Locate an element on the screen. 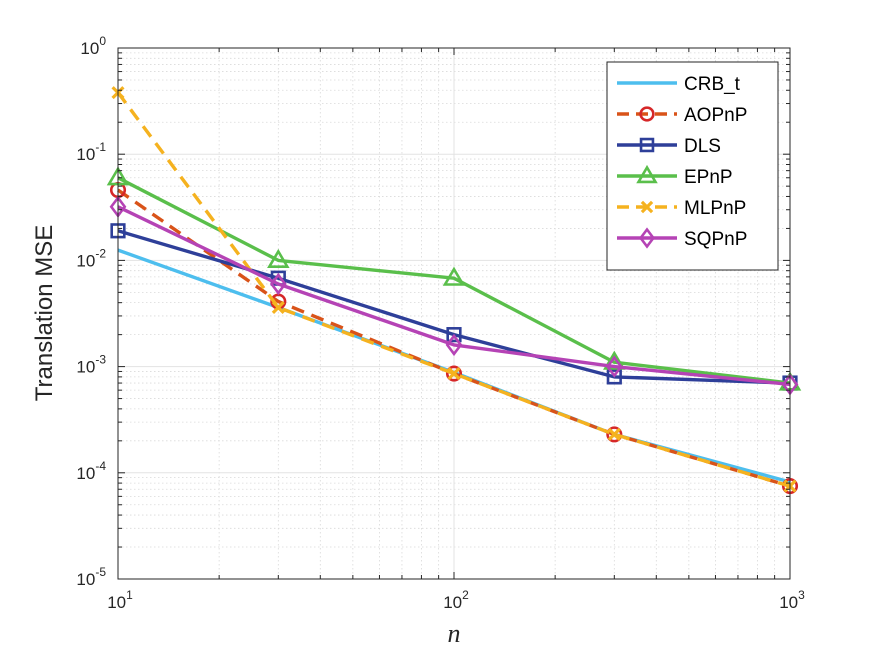 The image size is (872, 654). legend-item: DLS is located at coordinates (669, 146).